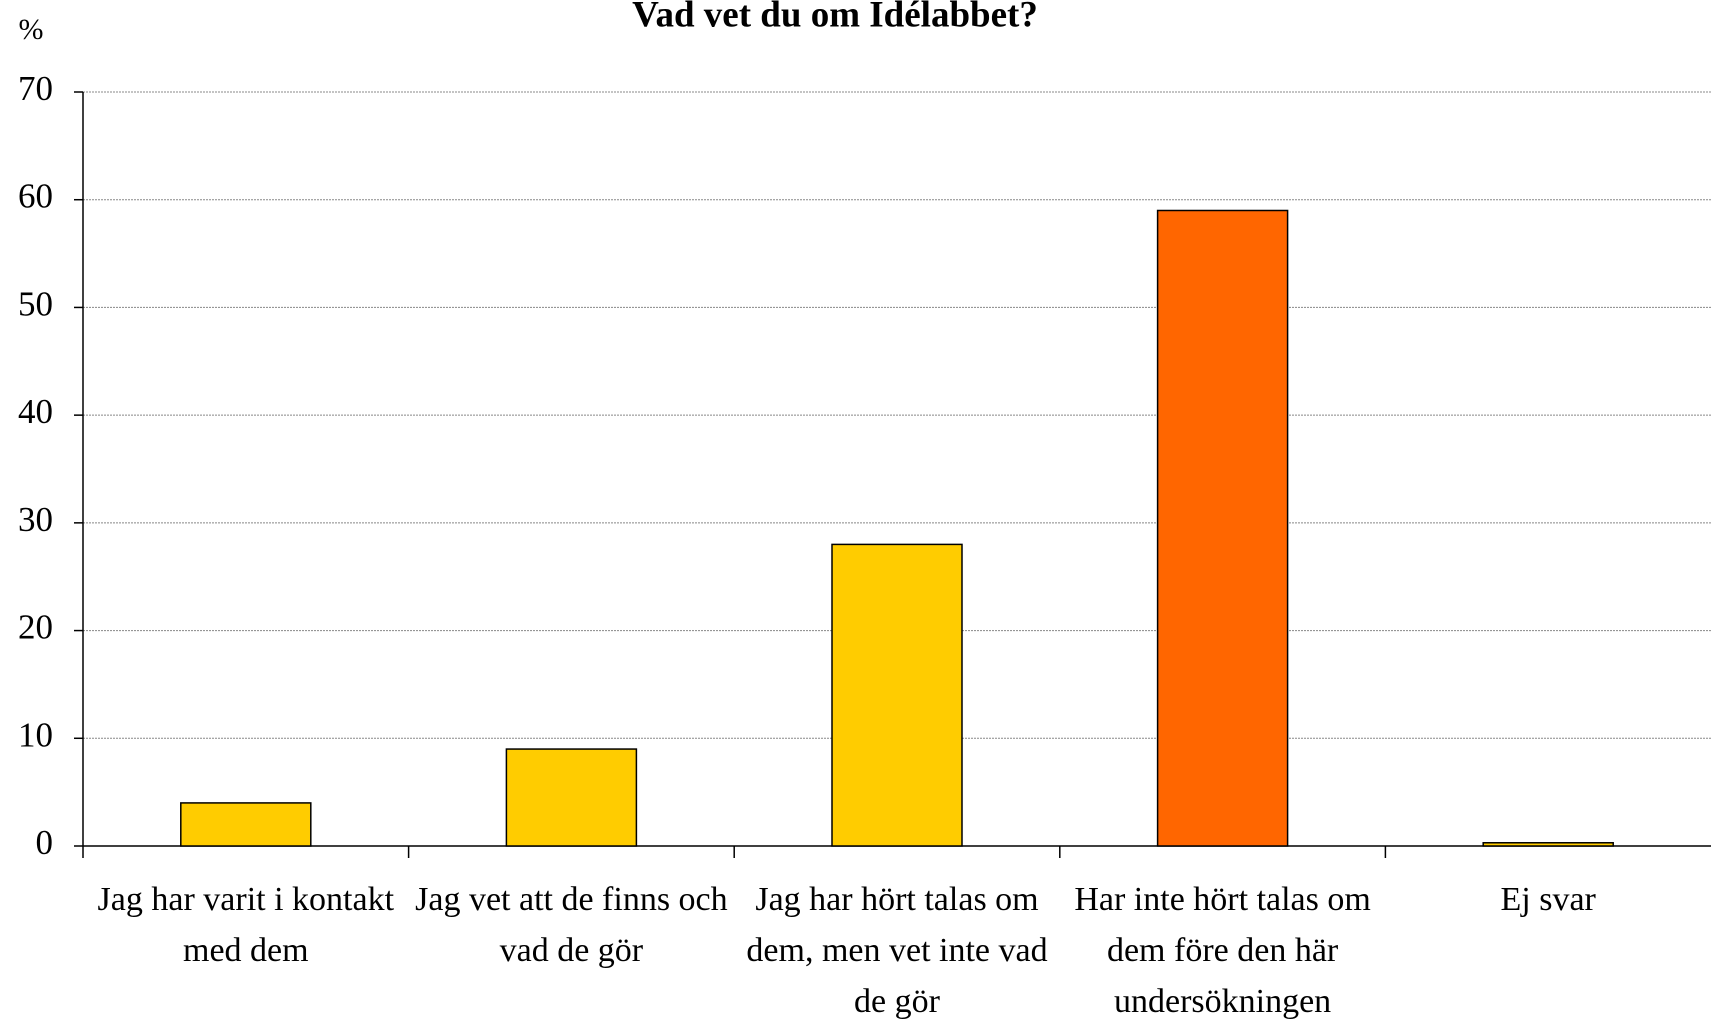  What do you see at coordinates (45, 842) in the screenshot?
I see `y-tick-label: 0` at bounding box center [45, 842].